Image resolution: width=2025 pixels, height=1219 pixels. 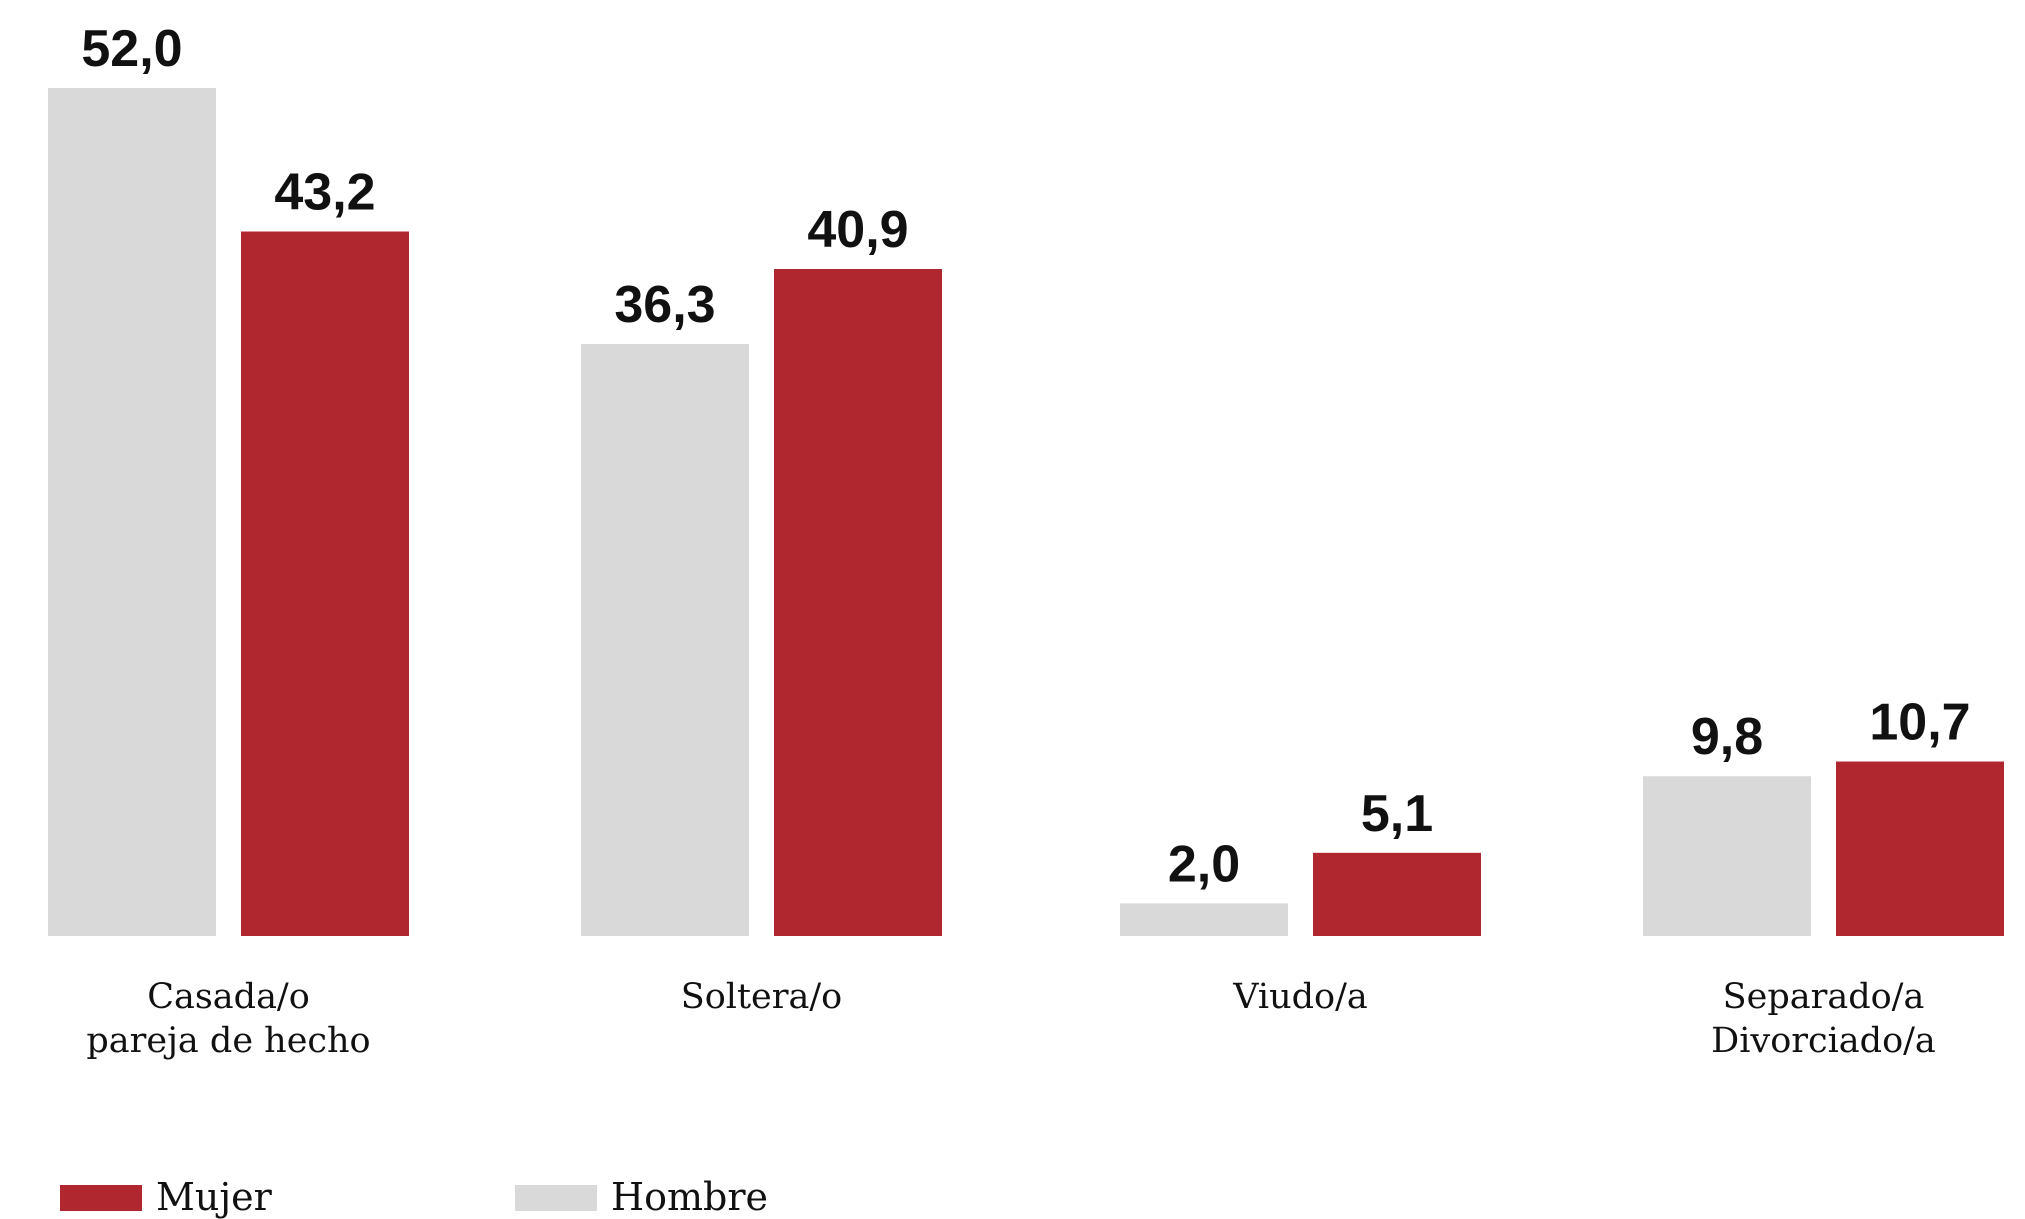 What do you see at coordinates (132, 512) in the screenshot?
I see `bar-hombre-casada-o` at bounding box center [132, 512].